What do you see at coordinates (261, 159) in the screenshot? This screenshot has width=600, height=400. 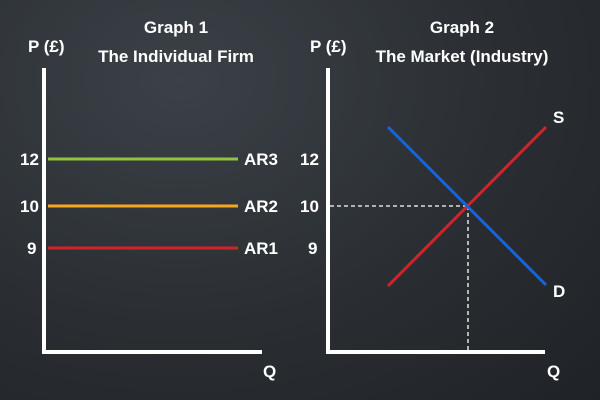 I see `graph1-label-ar3: AR3` at bounding box center [261, 159].